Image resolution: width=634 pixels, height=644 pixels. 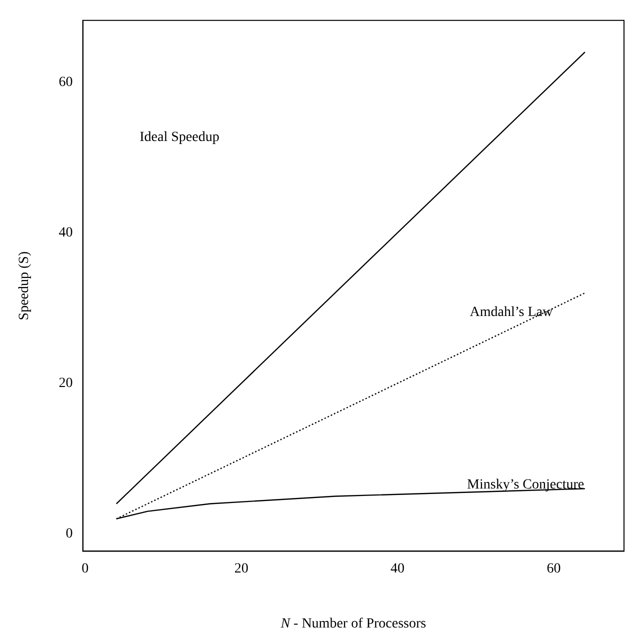 What do you see at coordinates (85, 568) in the screenshot?
I see `x-tick-label: 0` at bounding box center [85, 568].